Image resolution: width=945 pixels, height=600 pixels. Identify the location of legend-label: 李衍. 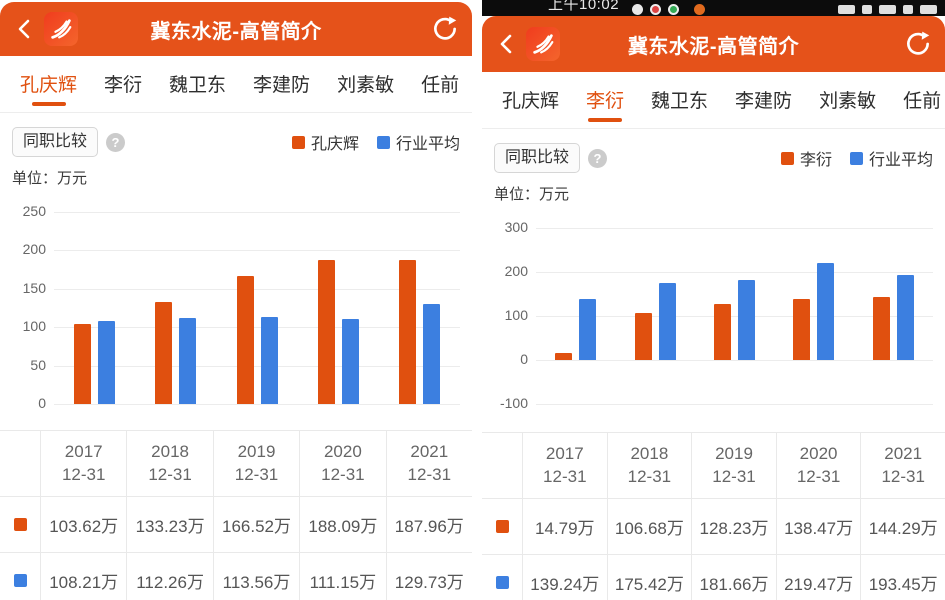
(815, 160).